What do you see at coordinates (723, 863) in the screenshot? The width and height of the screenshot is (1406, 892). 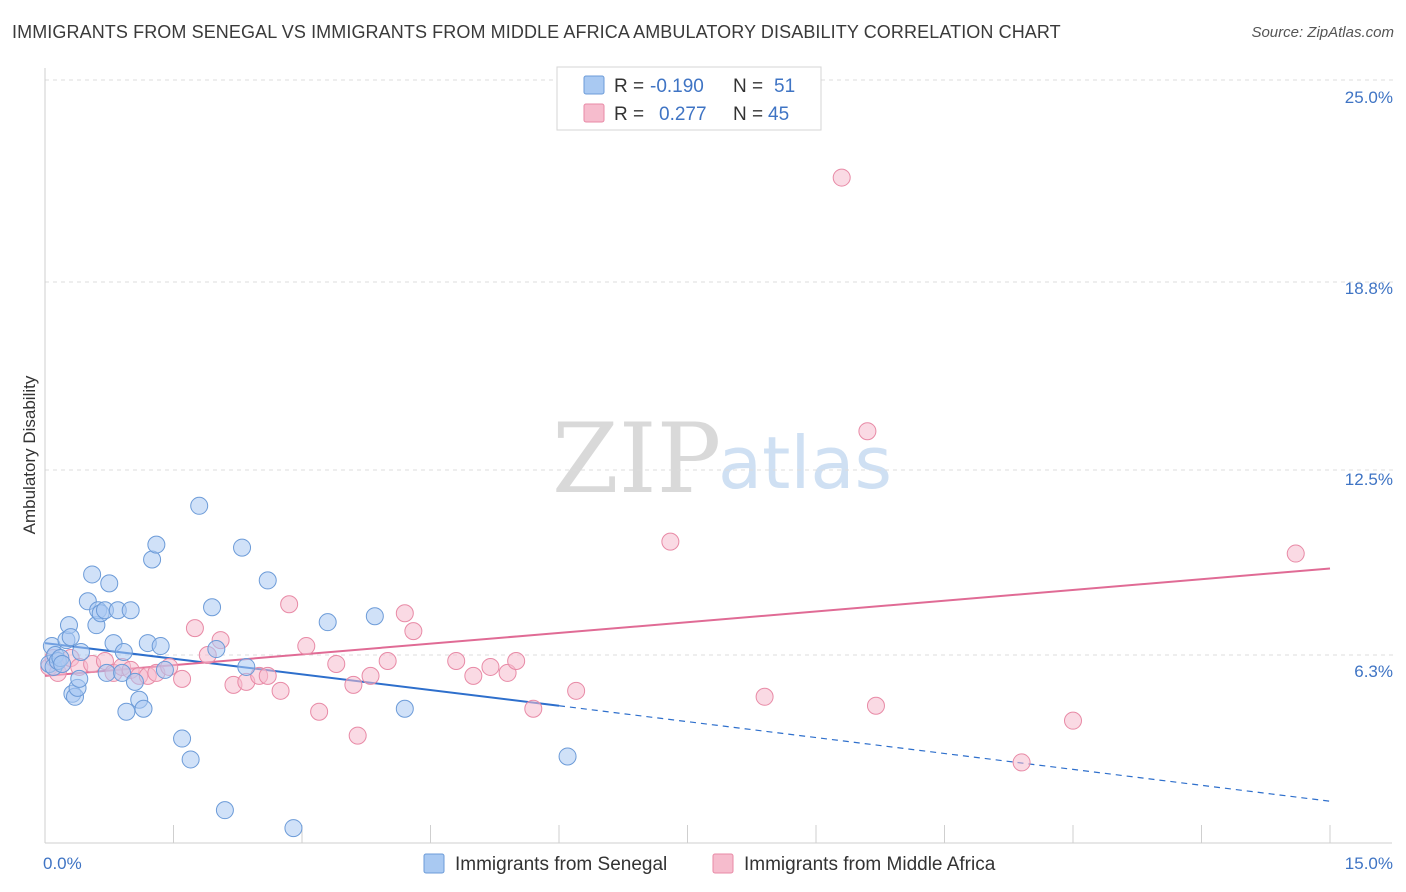 I see `bottom-legend-swatch-middle-africa` at bounding box center [723, 863].